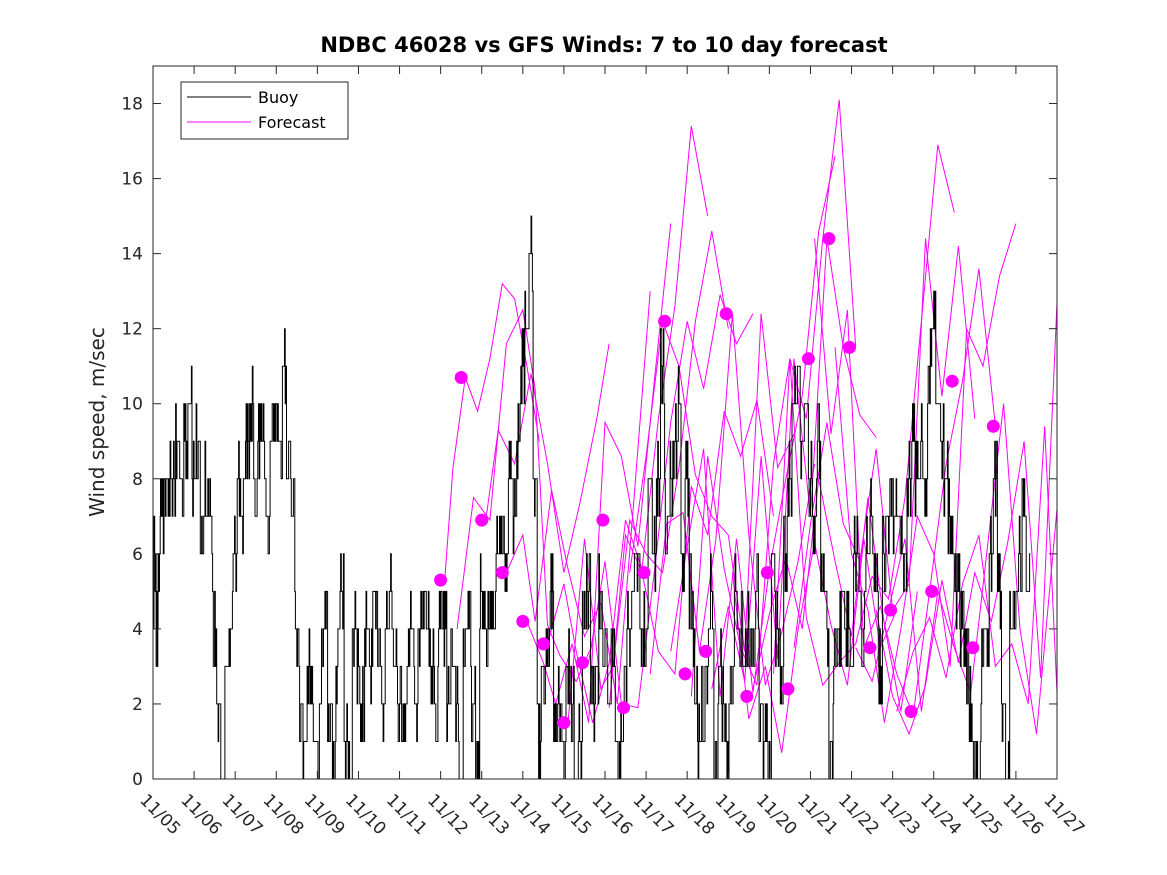  Describe the element at coordinates (132, 105) in the screenshot. I see `y-tick-label: 18` at that location.